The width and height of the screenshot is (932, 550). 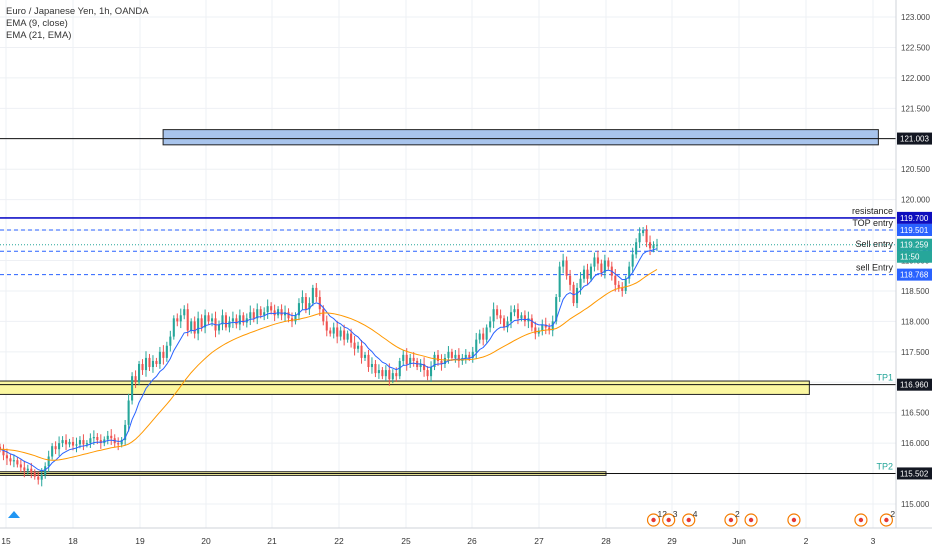 What do you see at coordinates (77, 11) in the screenshot?
I see `symbol-title: Euro / Japanese Yen, 1h, OANDA` at bounding box center [77, 11].